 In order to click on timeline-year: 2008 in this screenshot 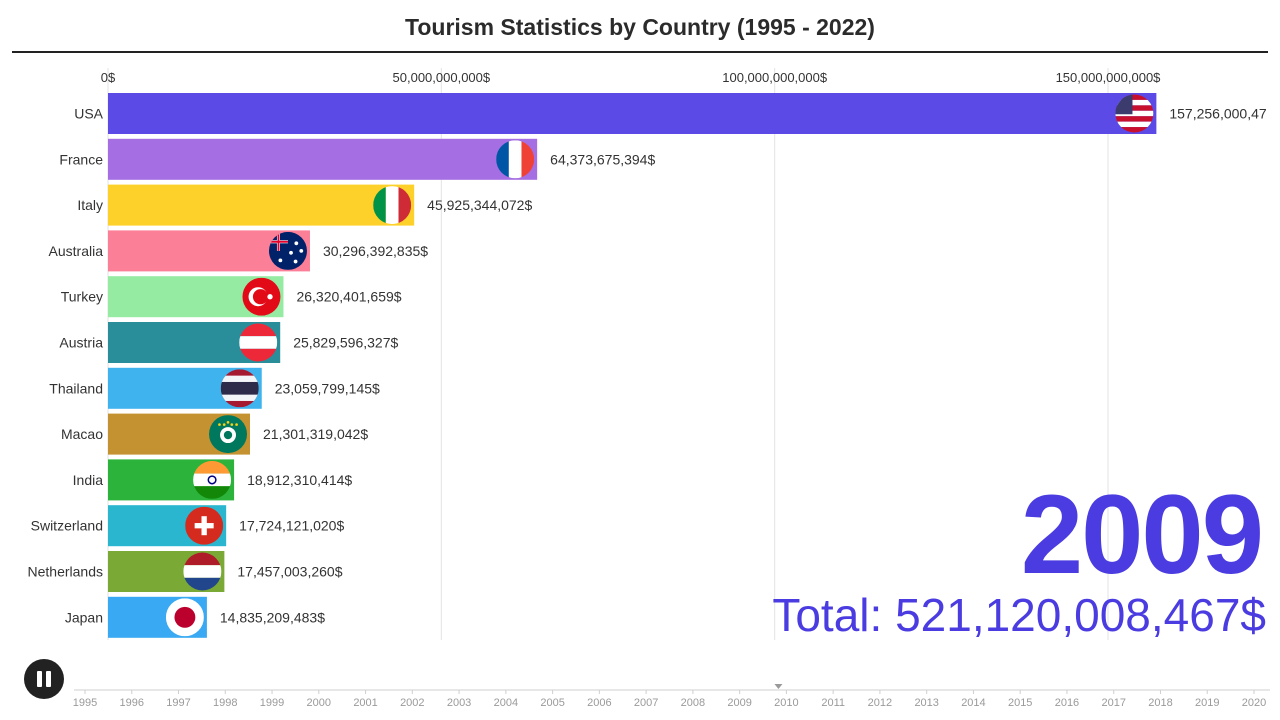, I will do `click(693, 703)`.